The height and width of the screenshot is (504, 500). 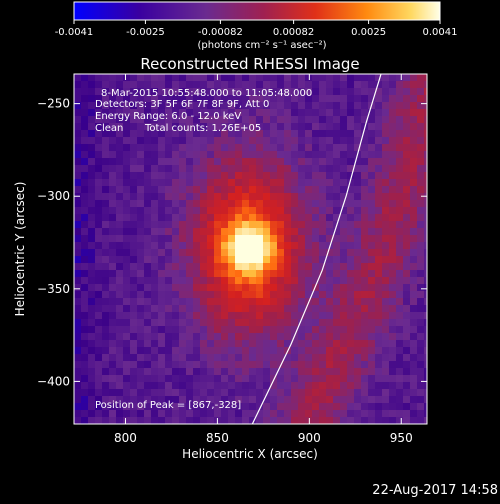 What do you see at coordinates (249, 64) in the screenshot?
I see `chart-title: Reconstructed RHESSI Image` at bounding box center [249, 64].